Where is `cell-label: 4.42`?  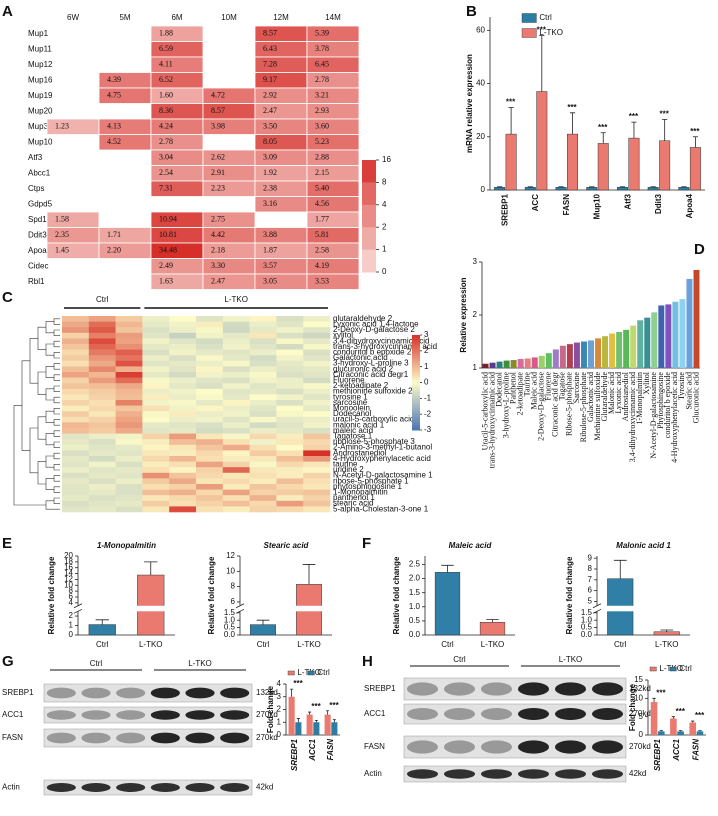
cell-label: 4.42 is located at coordinates (218, 234).